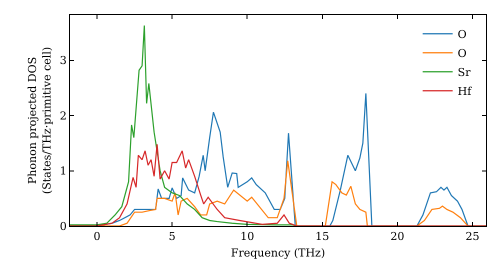  Describe the element at coordinates (247, 237) in the screenshot. I see `x-tick-label: 10` at that location.